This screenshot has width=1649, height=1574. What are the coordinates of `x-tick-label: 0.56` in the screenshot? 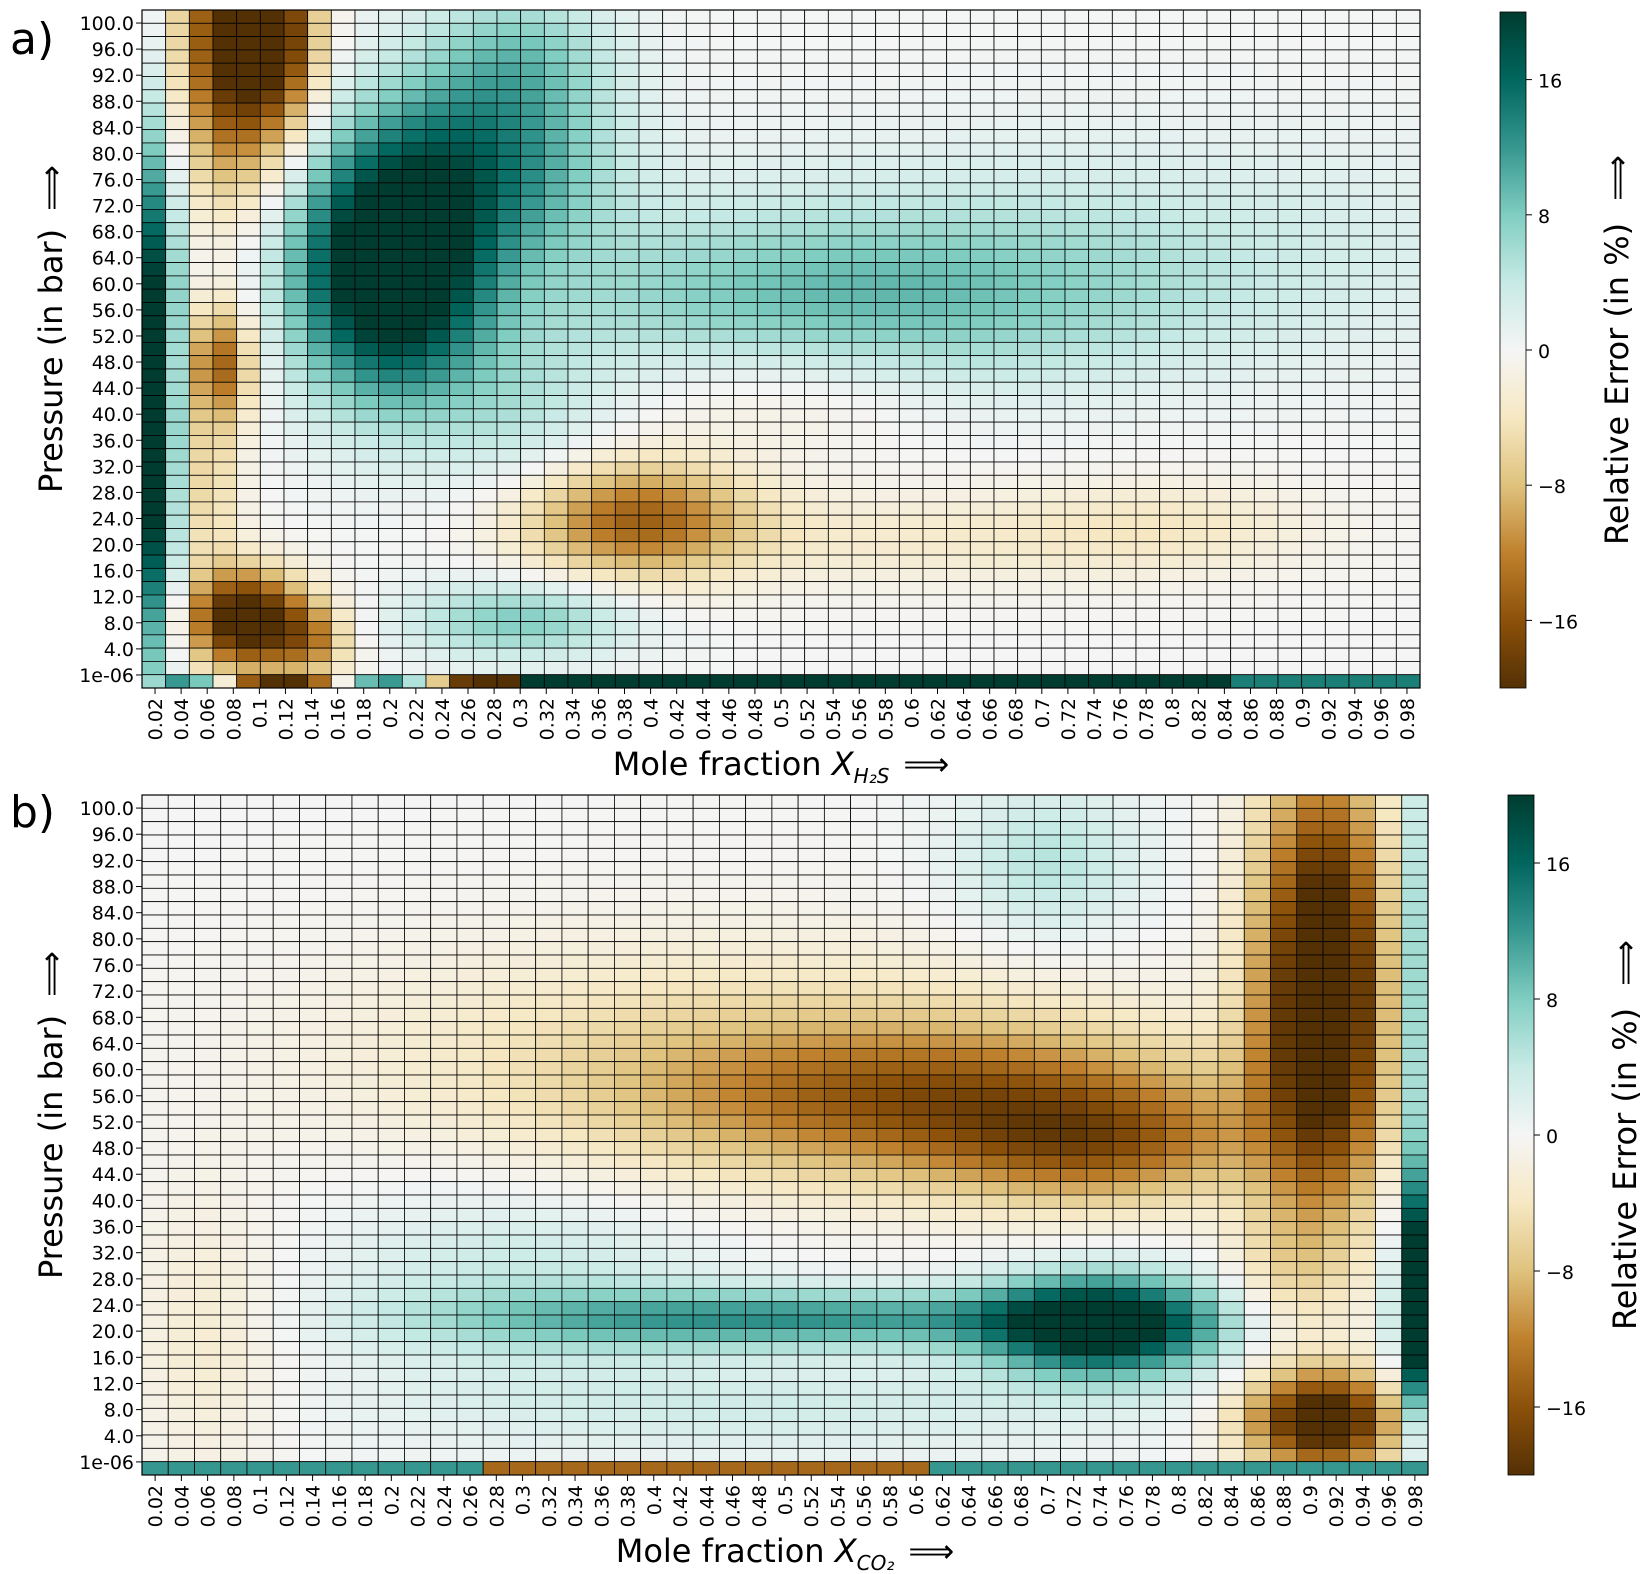 It's located at (860, 719).